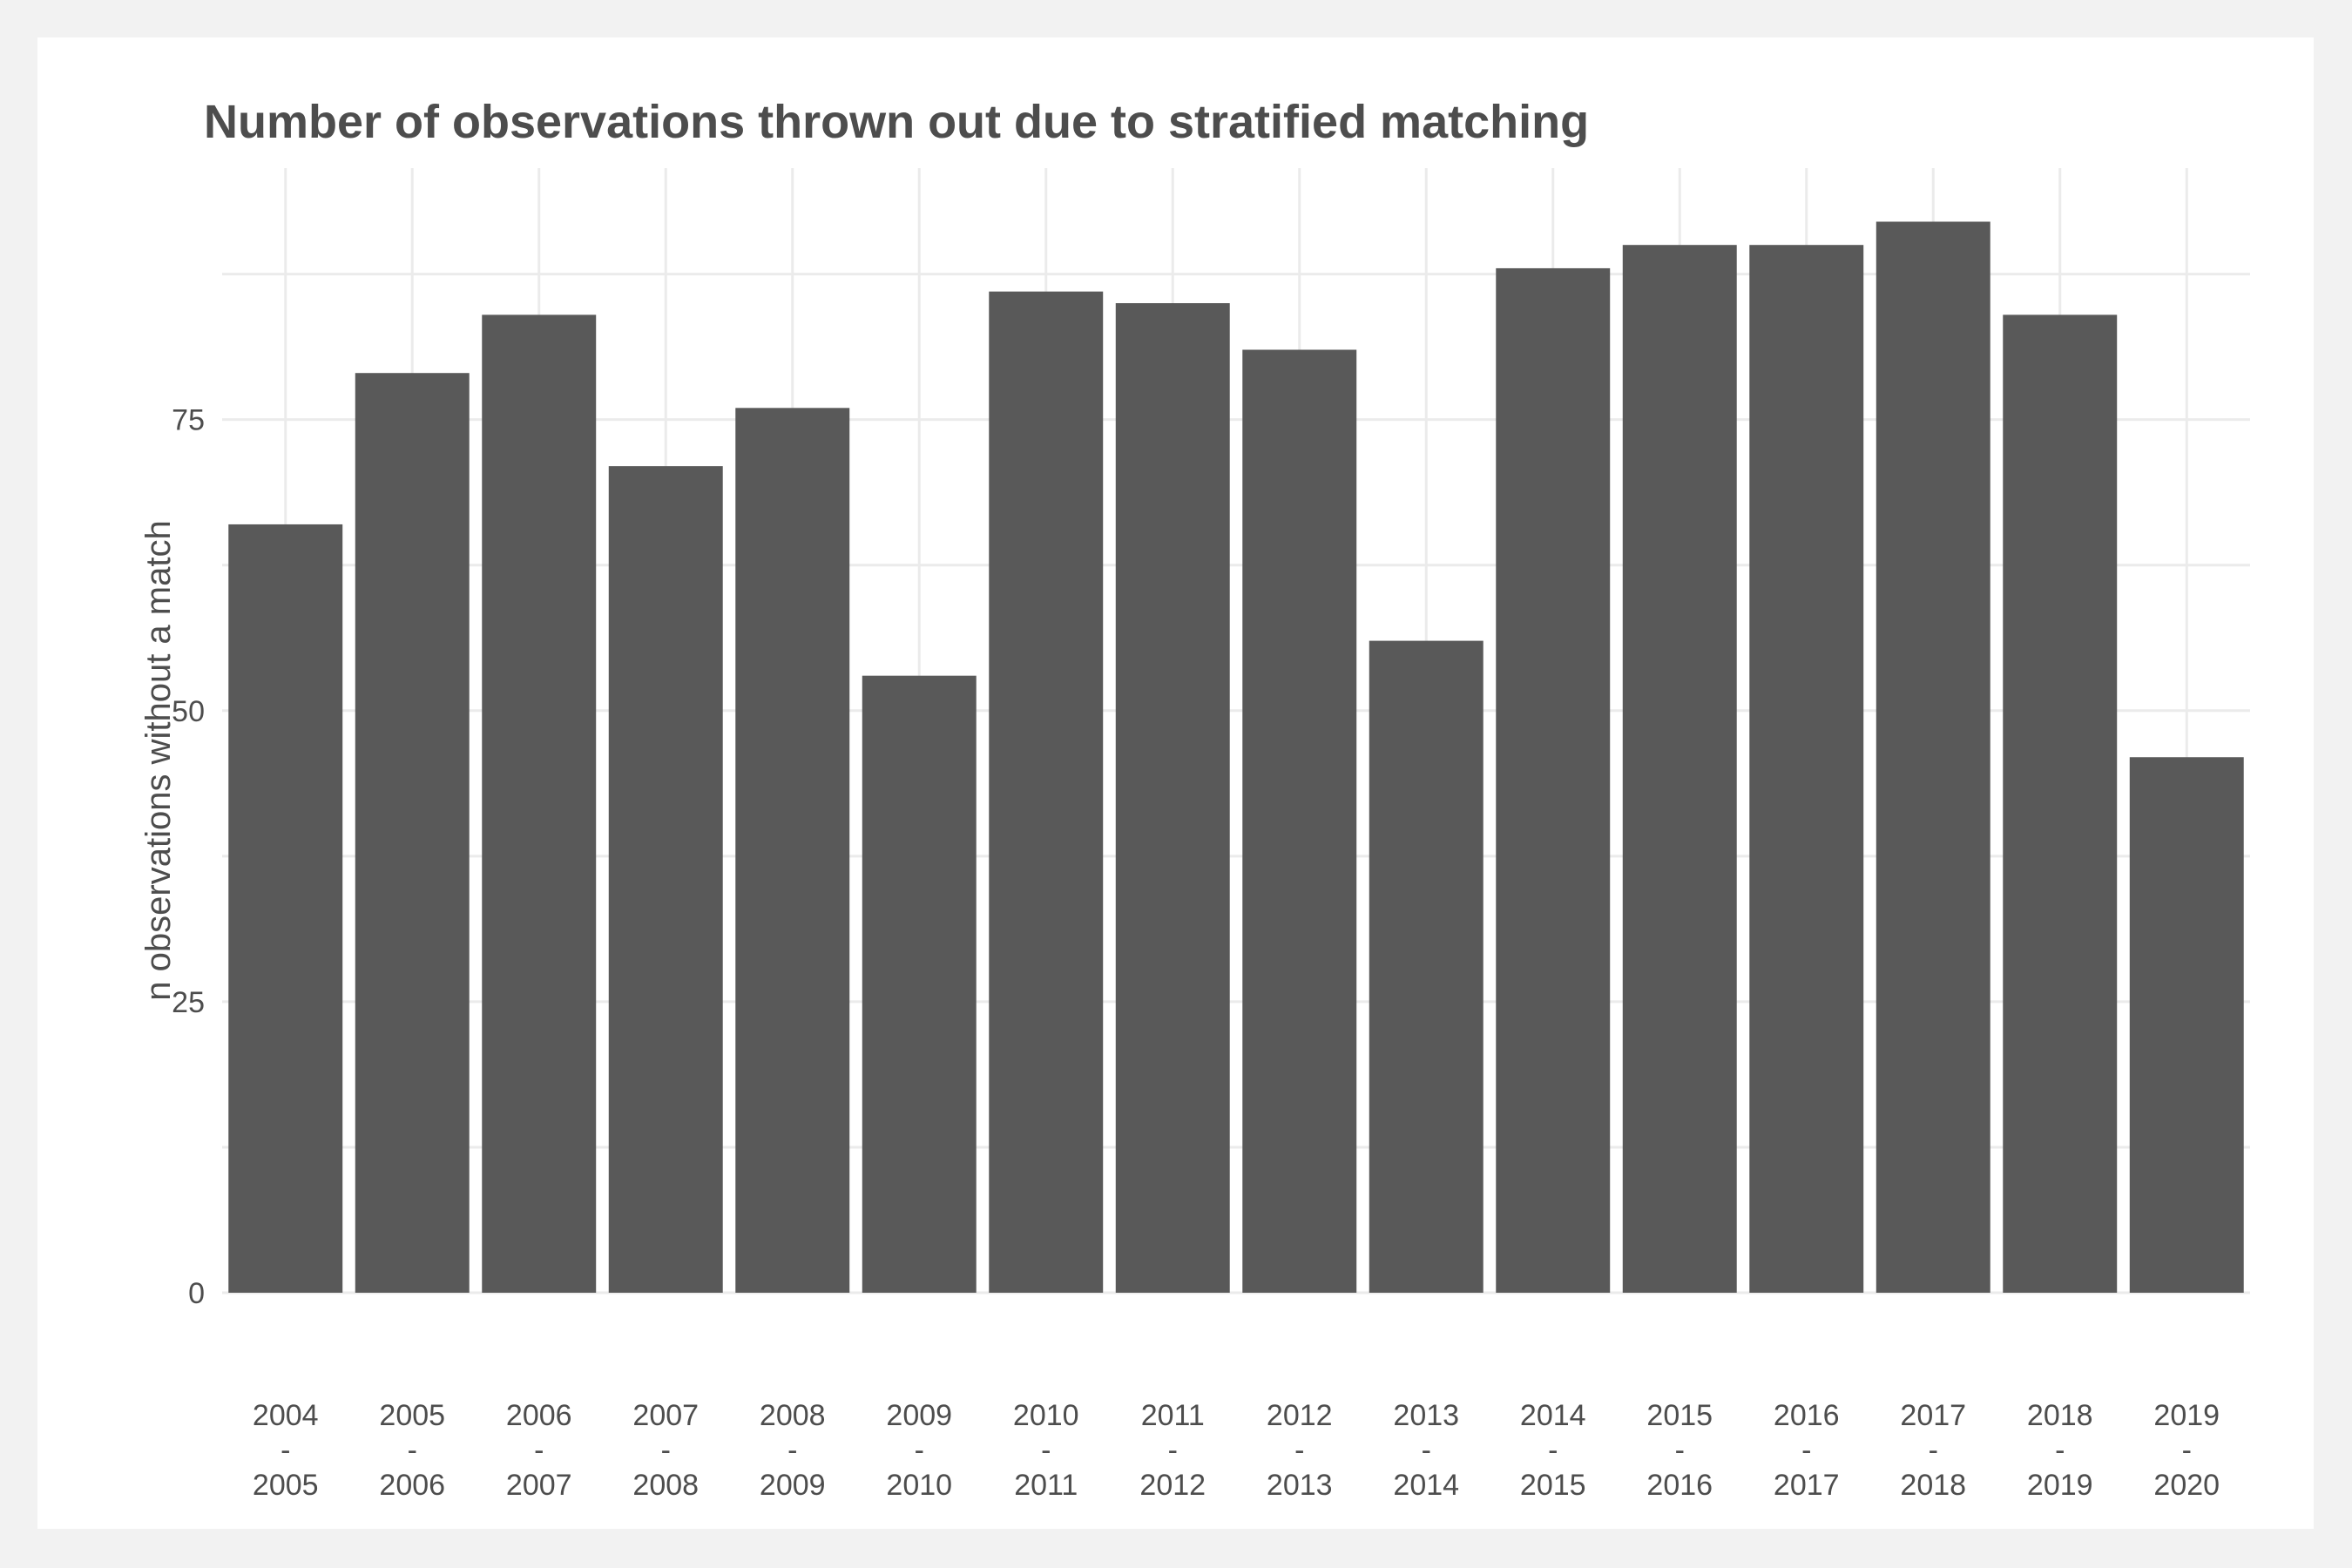 Image resolution: width=2352 pixels, height=1568 pixels. What do you see at coordinates (1553, 1450) in the screenshot?
I see `x-tick-label: 2014 -2015` at bounding box center [1553, 1450].